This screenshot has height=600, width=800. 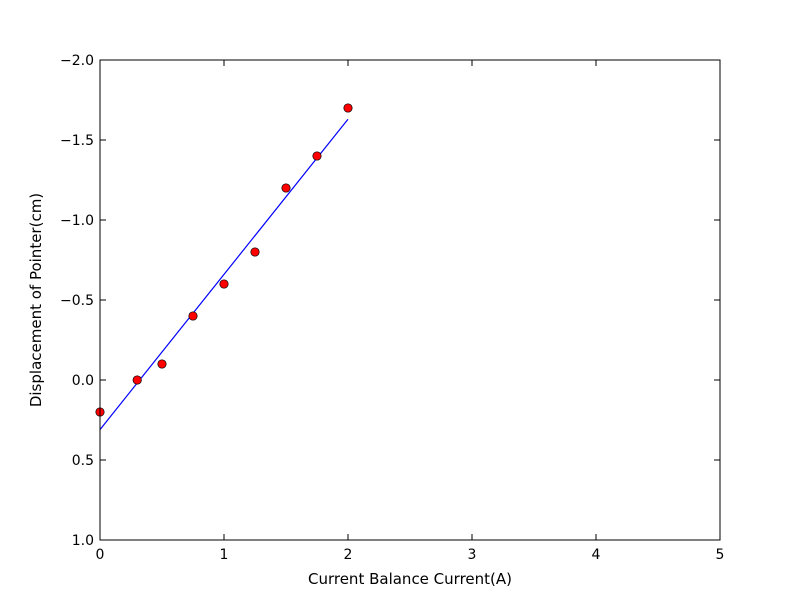 What do you see at coordinates (596, 555) in the screenshot?
I see `x-tick-label: 4` at bounding box center [596, 555].